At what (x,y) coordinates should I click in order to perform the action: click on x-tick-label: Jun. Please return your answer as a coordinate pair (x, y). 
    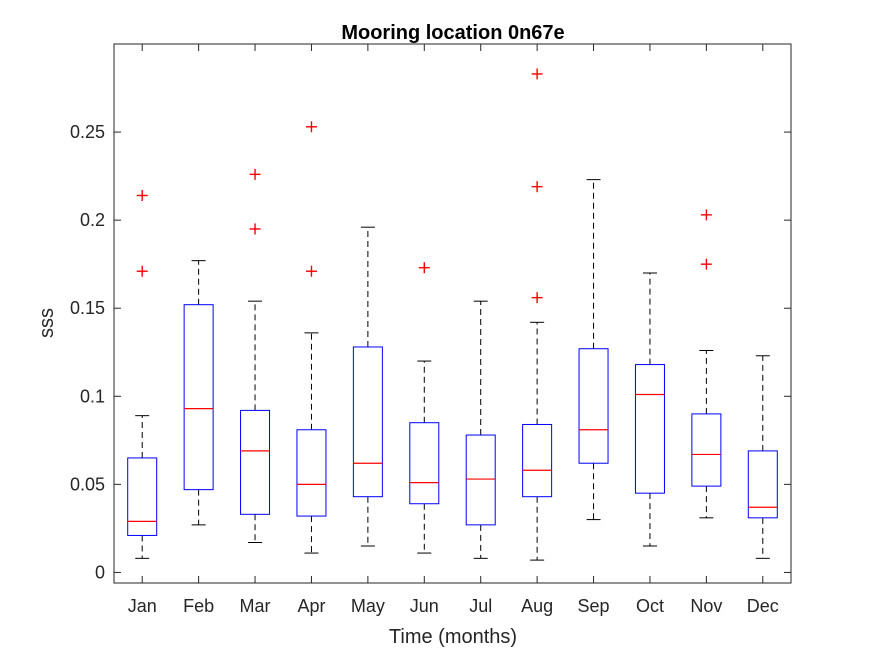
    Looking at the image, I should click on (424, 606).